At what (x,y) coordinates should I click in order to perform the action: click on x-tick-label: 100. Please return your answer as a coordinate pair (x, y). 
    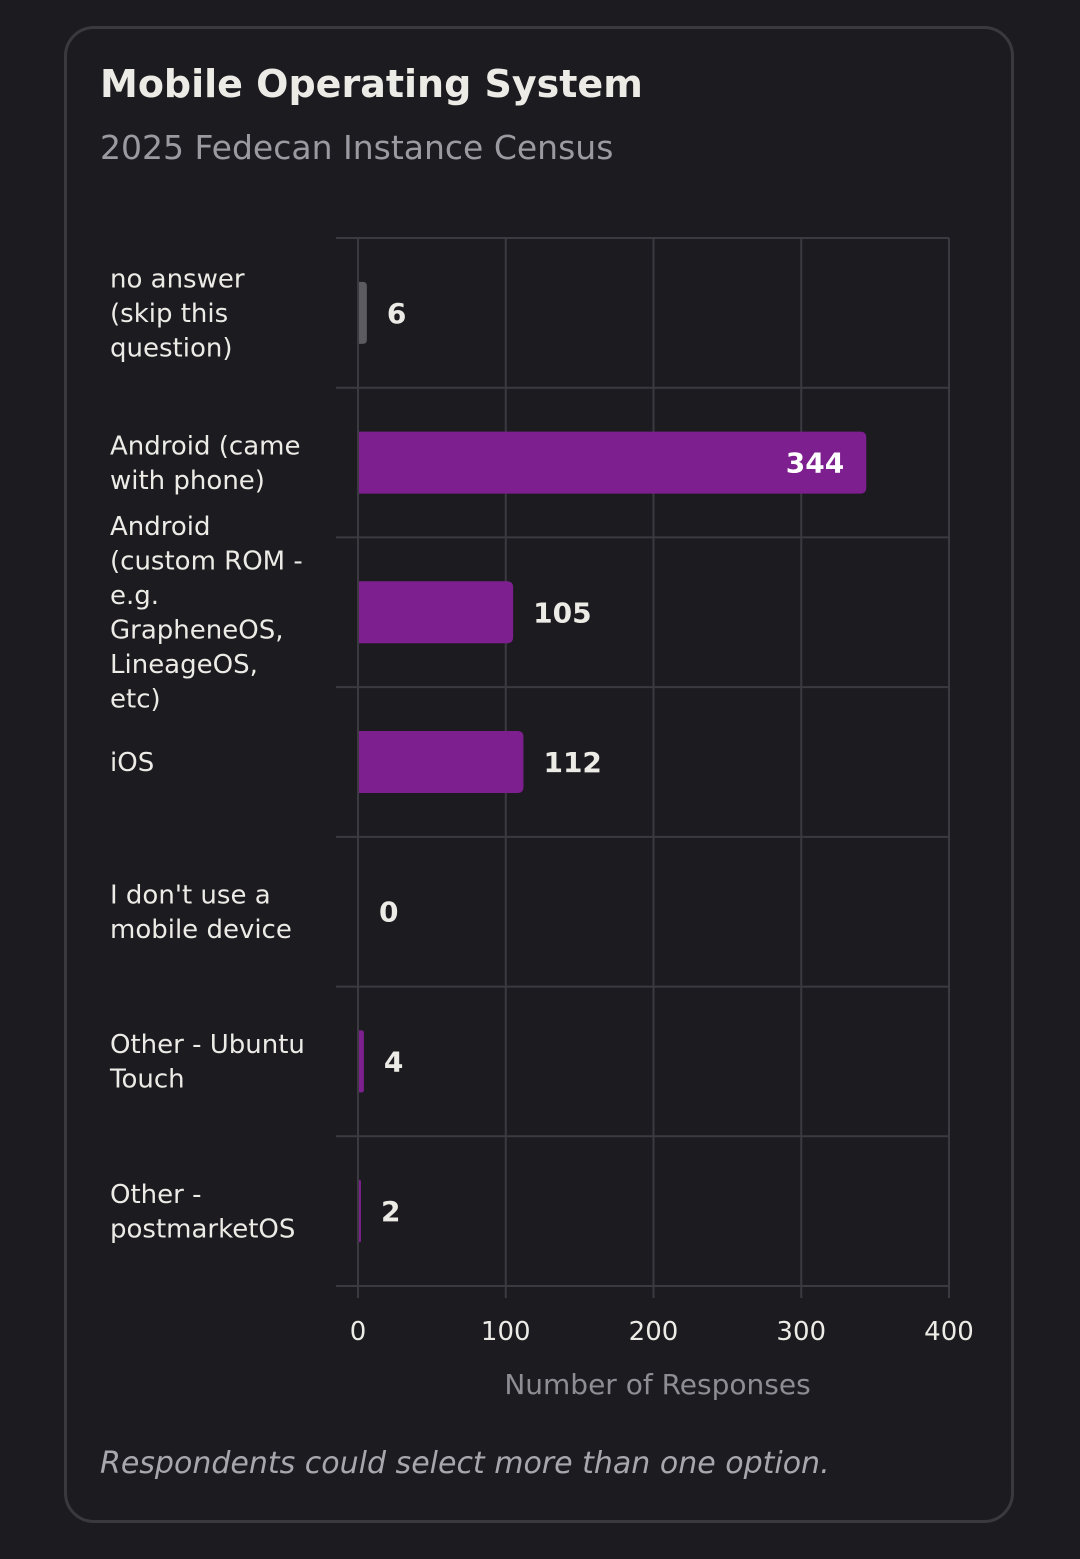
    Looking at the image, I should click on (506, 1332).